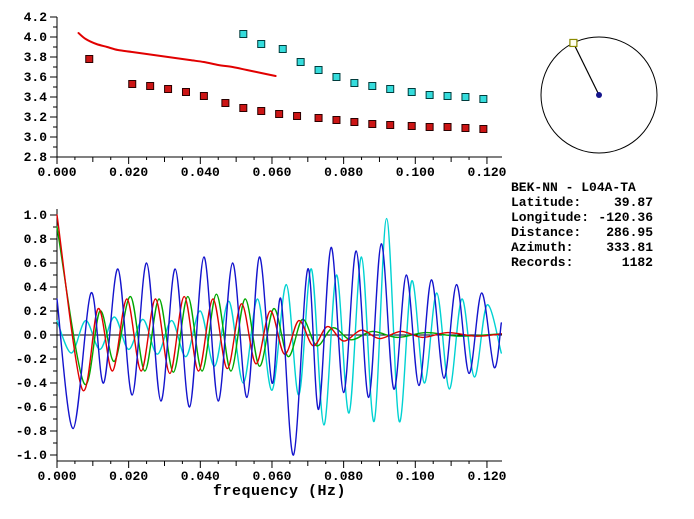 The height and width of the screenshot is (519, 694). What do you see at coordinates (573, 43) in the screenshot?
I see `azimuth-endpoint-marker` at bounding box center [573, 43].